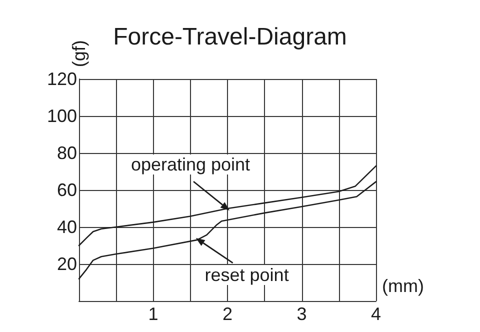 The height and width of the screenshot is (332, 480). Describe the element at coordinates (227, 314) in the screenshot. I see `x-tick-label: 2` at that location.